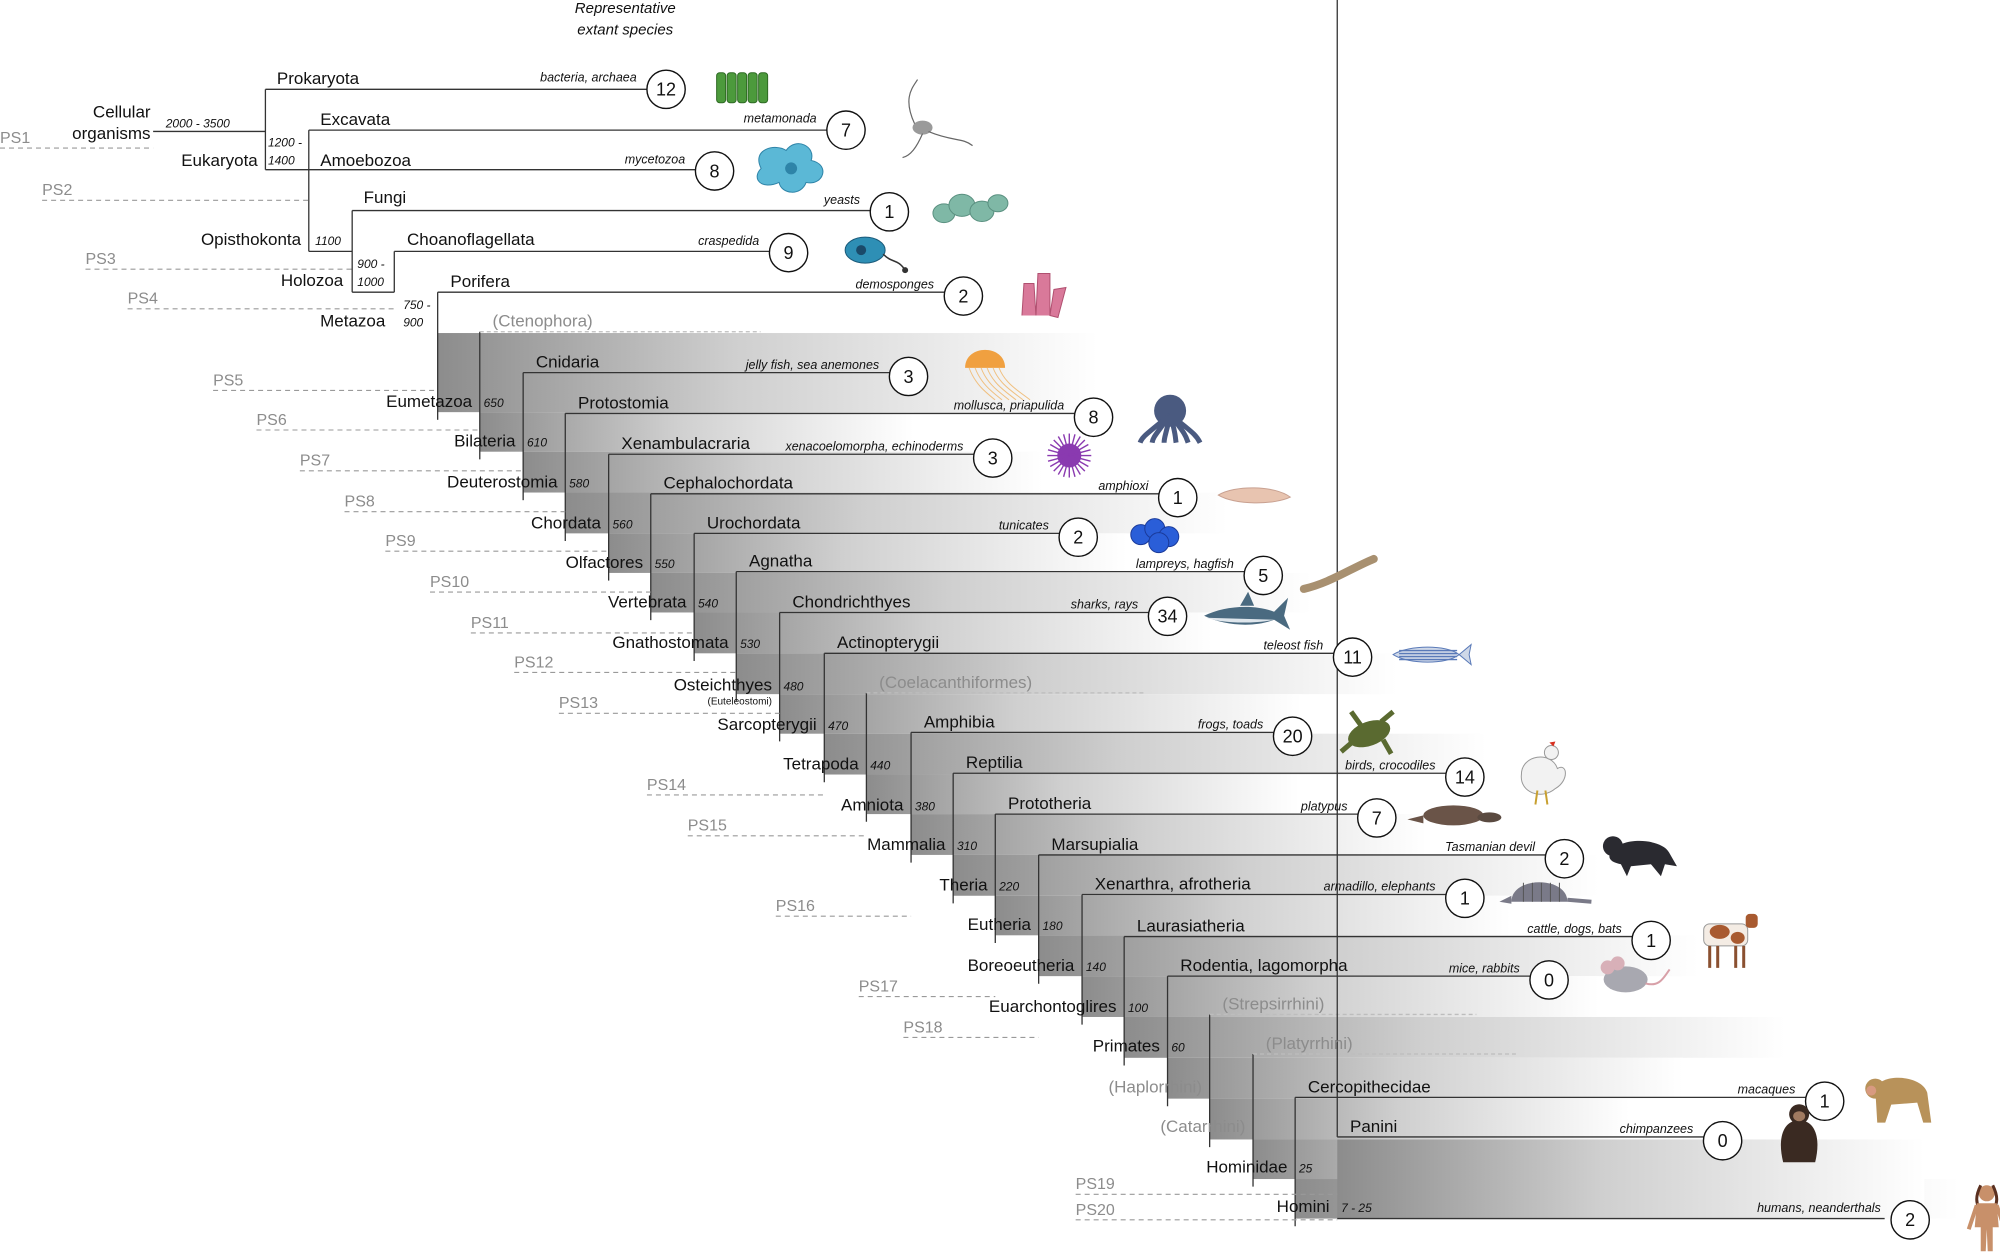  What do you see at coordinates (623, 402) in the screenshot?
I see `clade-label: Protostomia` at bounding box center [623, 402].